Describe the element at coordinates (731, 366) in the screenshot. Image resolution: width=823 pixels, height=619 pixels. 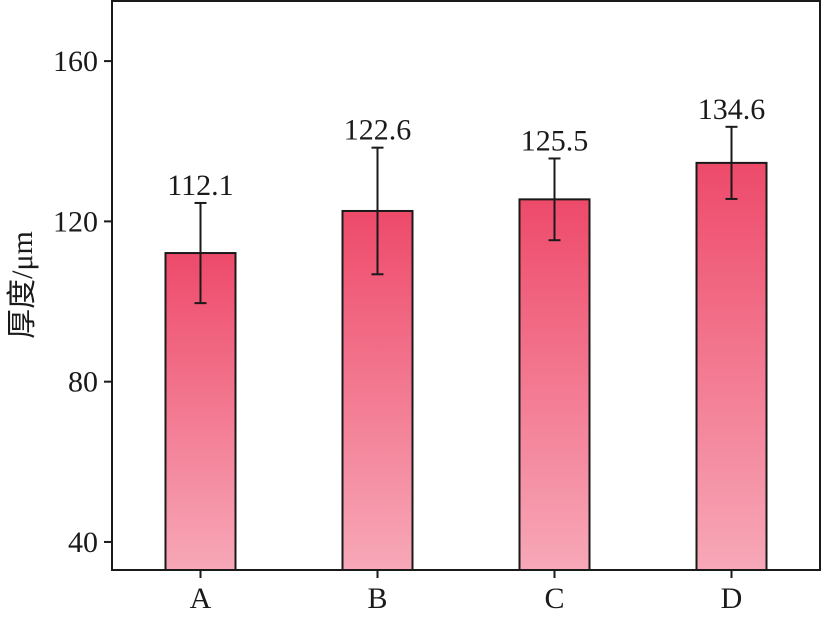
I see `bar-D` at that location.